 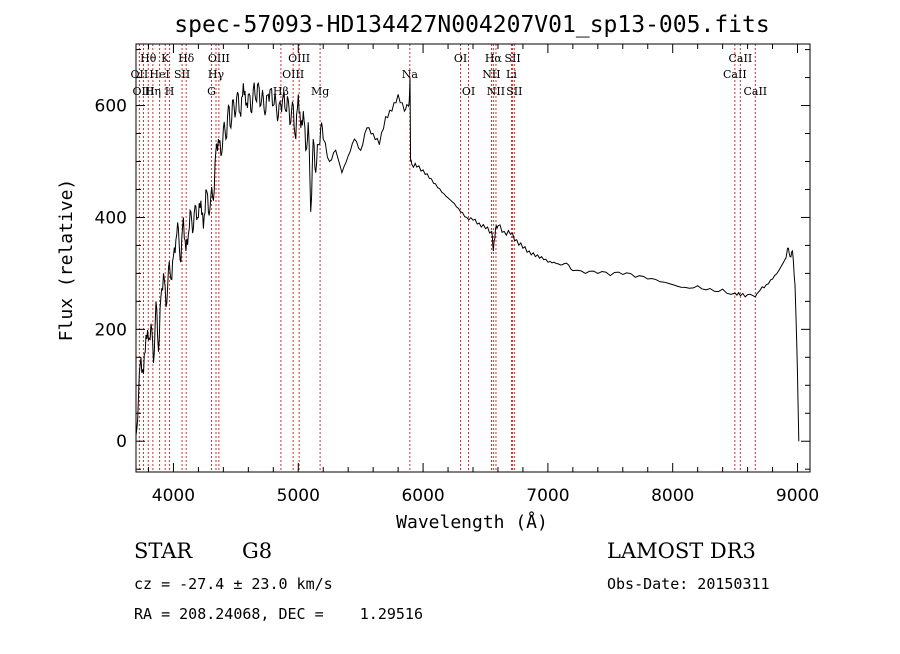 What do you see at coordinates (511, 74) in the screenshot?
I see `emission-line-label: Li` at bounding box center [511, 74].